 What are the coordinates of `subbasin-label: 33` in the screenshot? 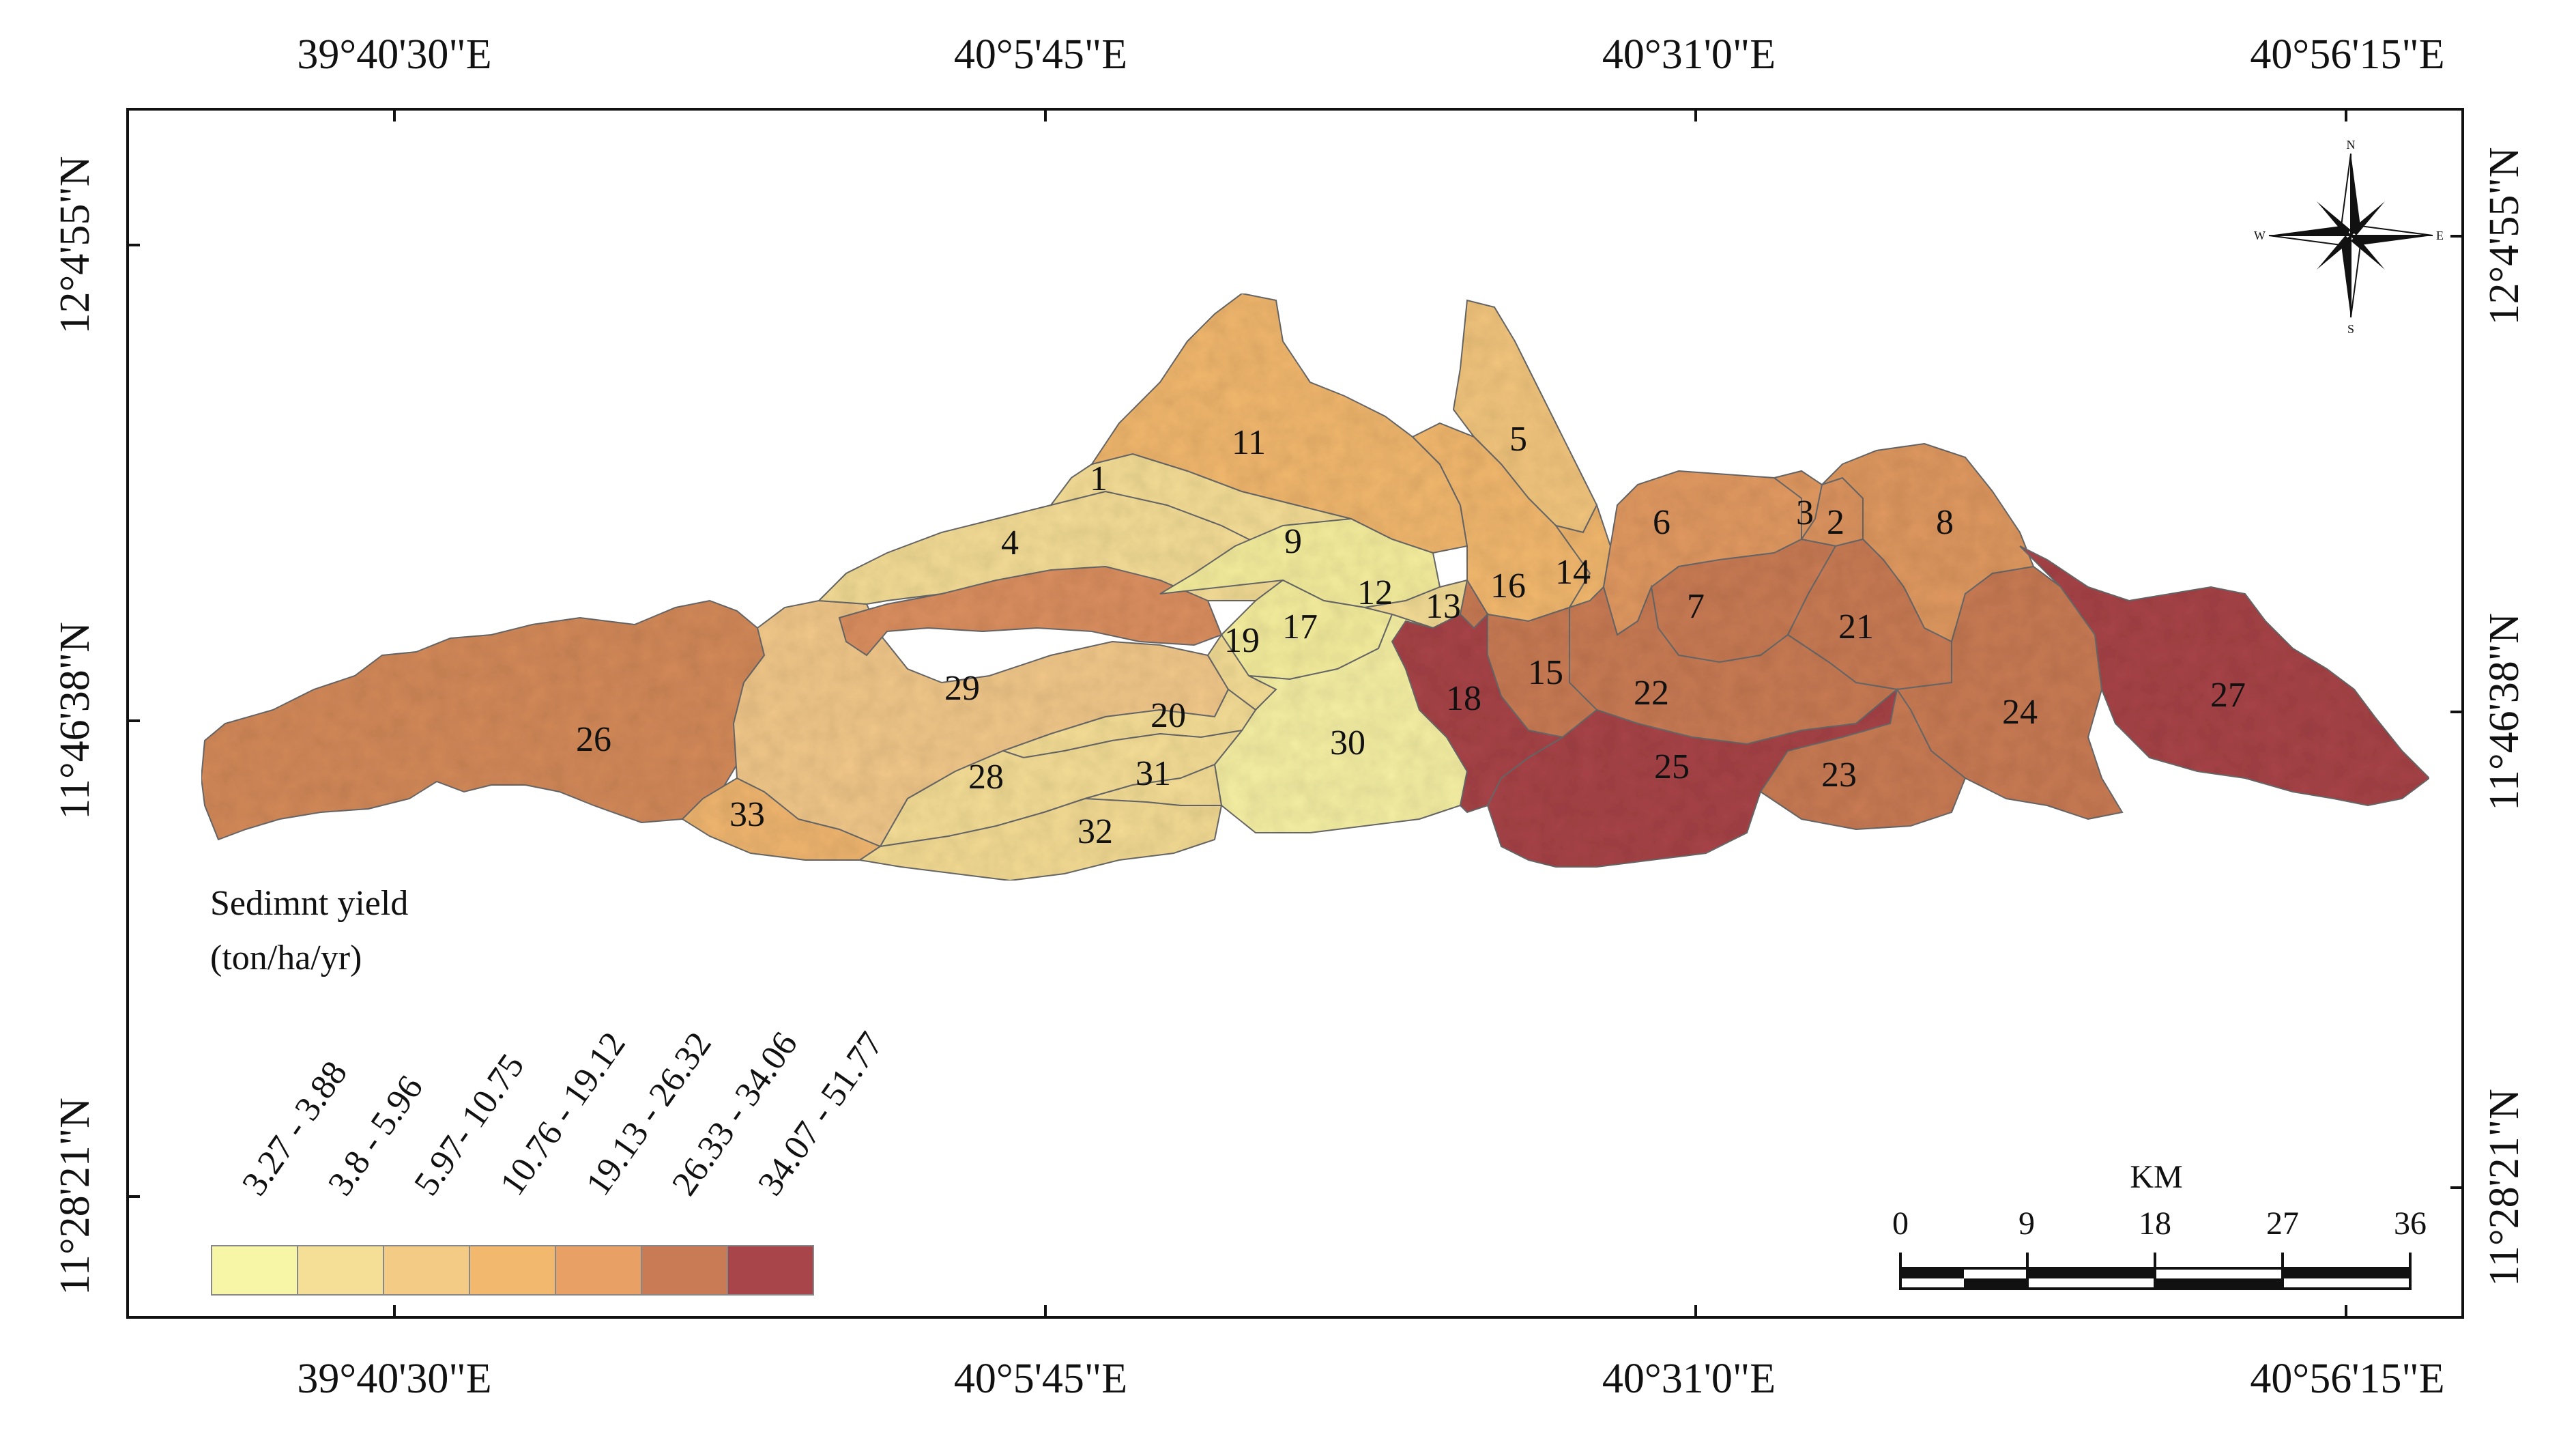 It's located at (747, 814).